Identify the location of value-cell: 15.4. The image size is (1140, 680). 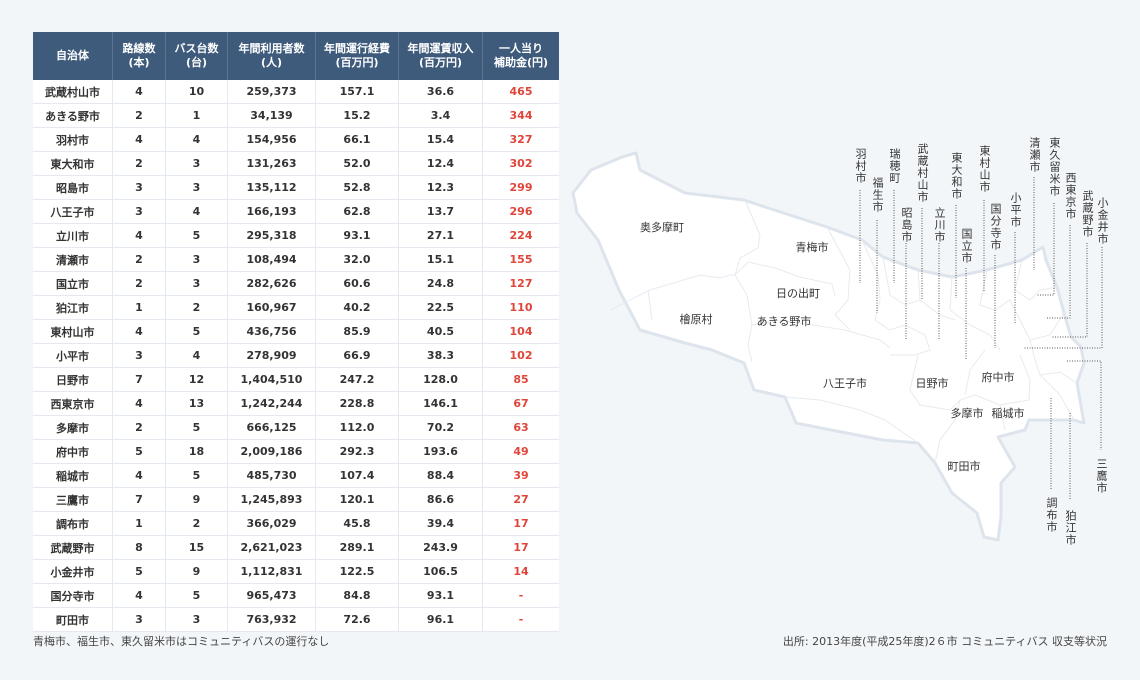
(440, 139).